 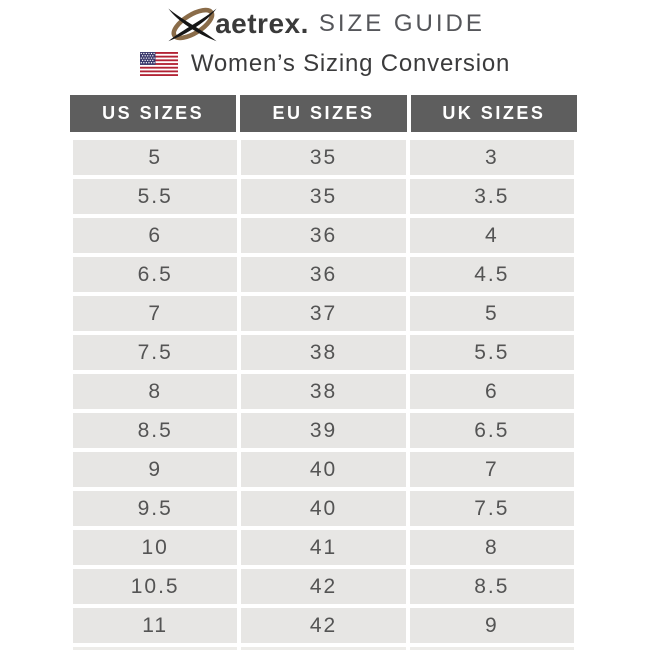 I want to click on column-header-uk-sizes: UK SIZES, so click(x=493, y=113).